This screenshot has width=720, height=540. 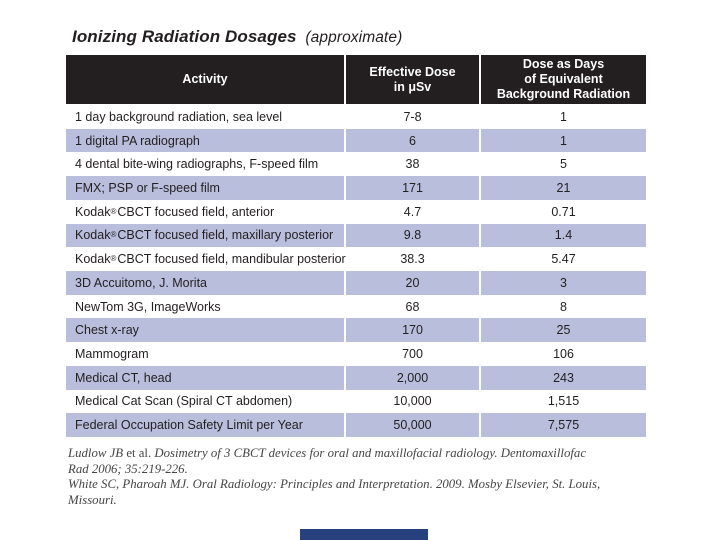 I want to click on bottom-bar-decoration, so click(x=364, y=534).